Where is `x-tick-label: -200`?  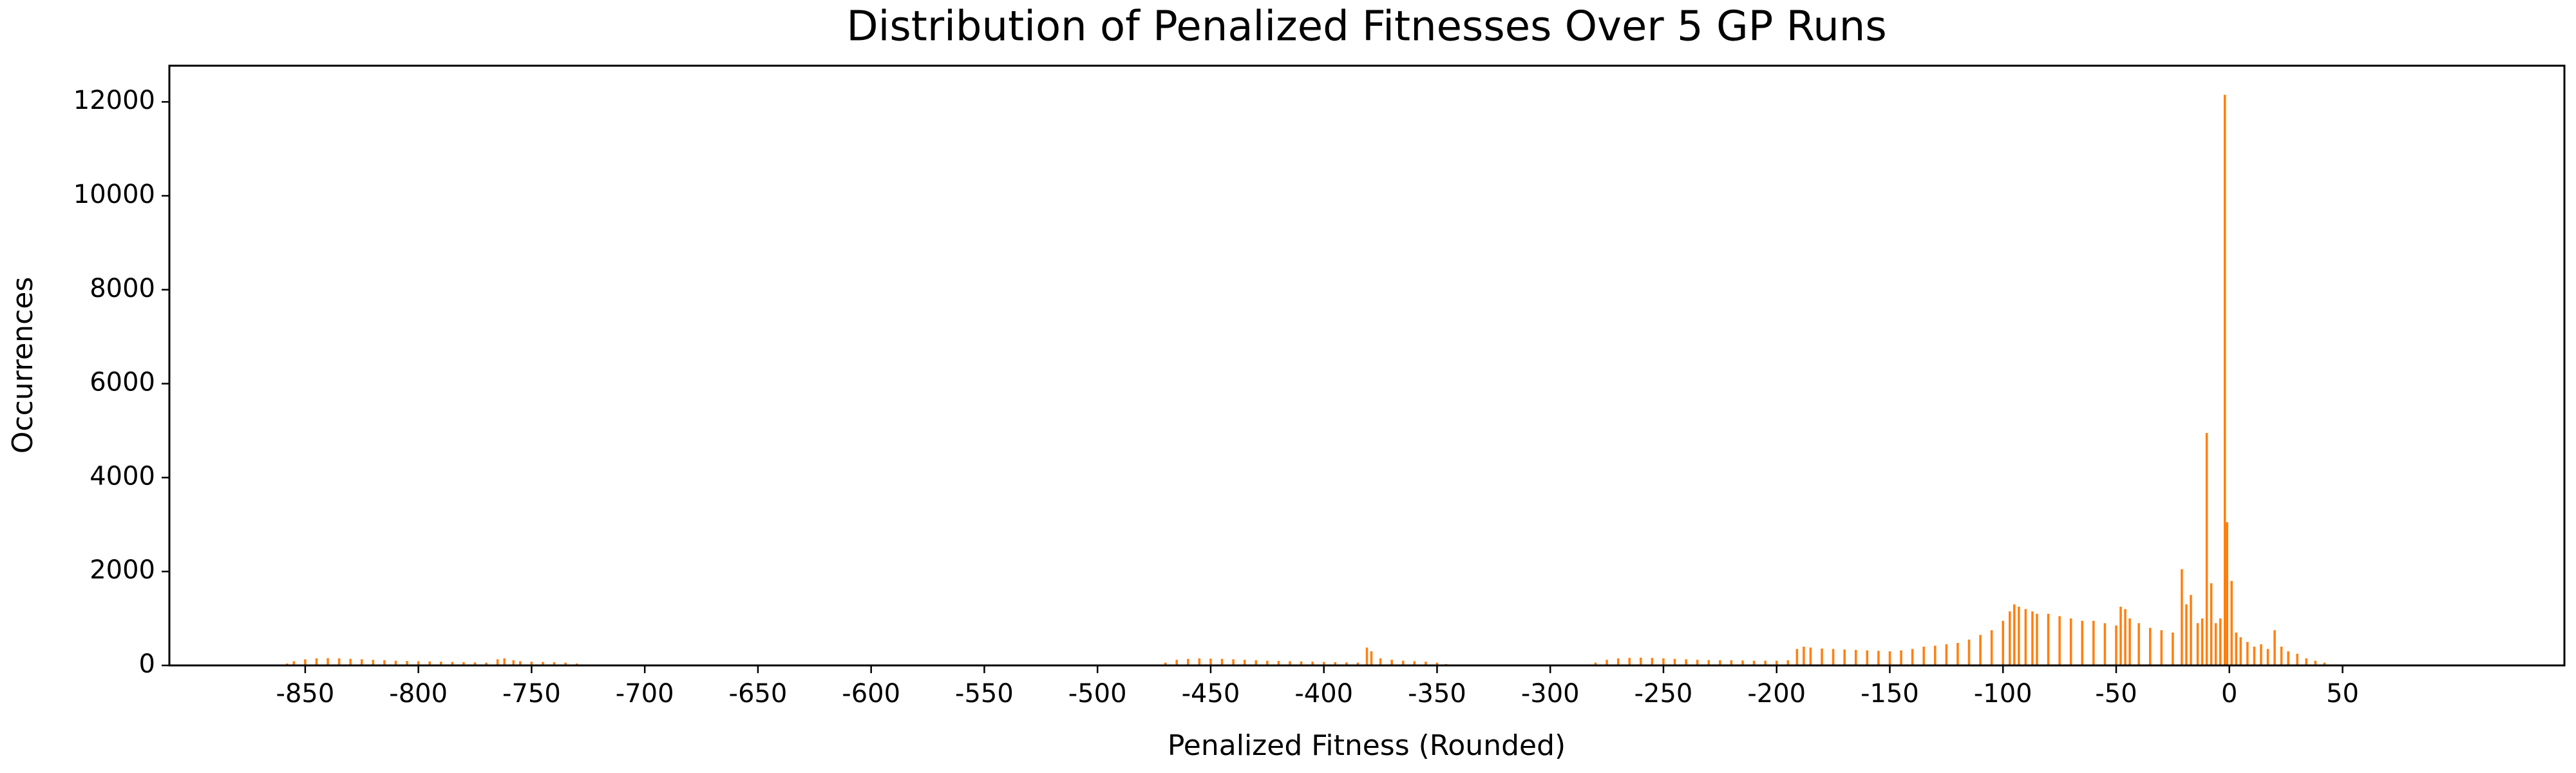
x-tick-label: -200 is located at coordinates (1777, 694).